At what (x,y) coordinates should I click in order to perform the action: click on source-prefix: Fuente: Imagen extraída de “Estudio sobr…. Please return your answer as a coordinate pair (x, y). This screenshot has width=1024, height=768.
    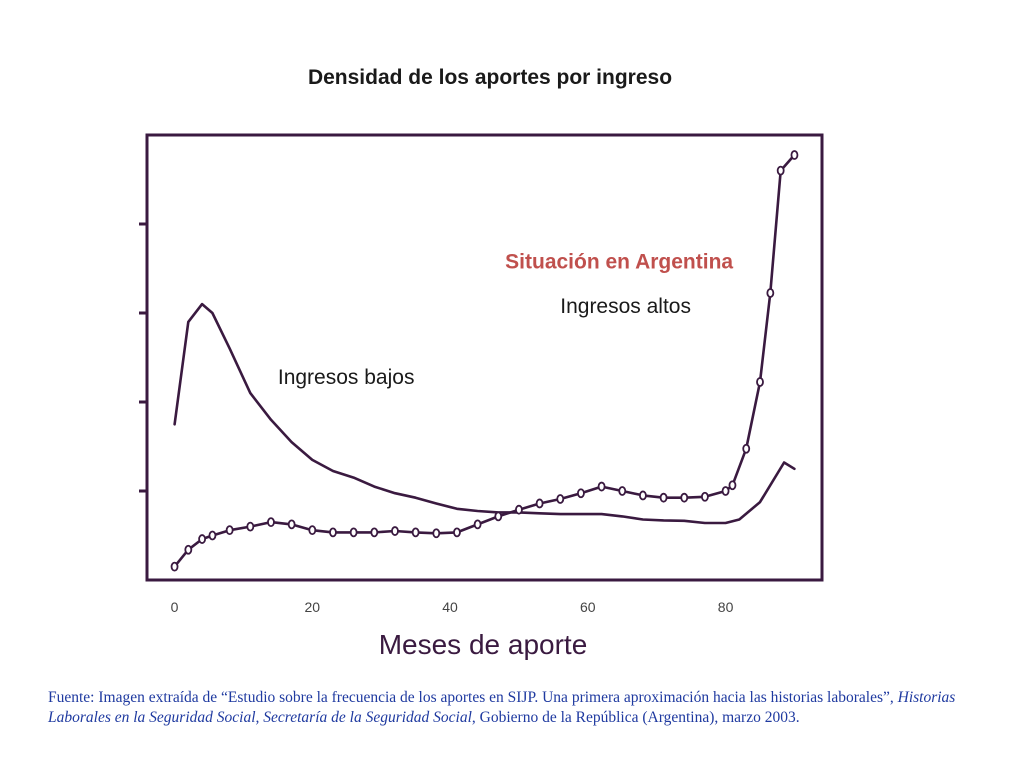
    Looking at the image, I should click on (473, 697).